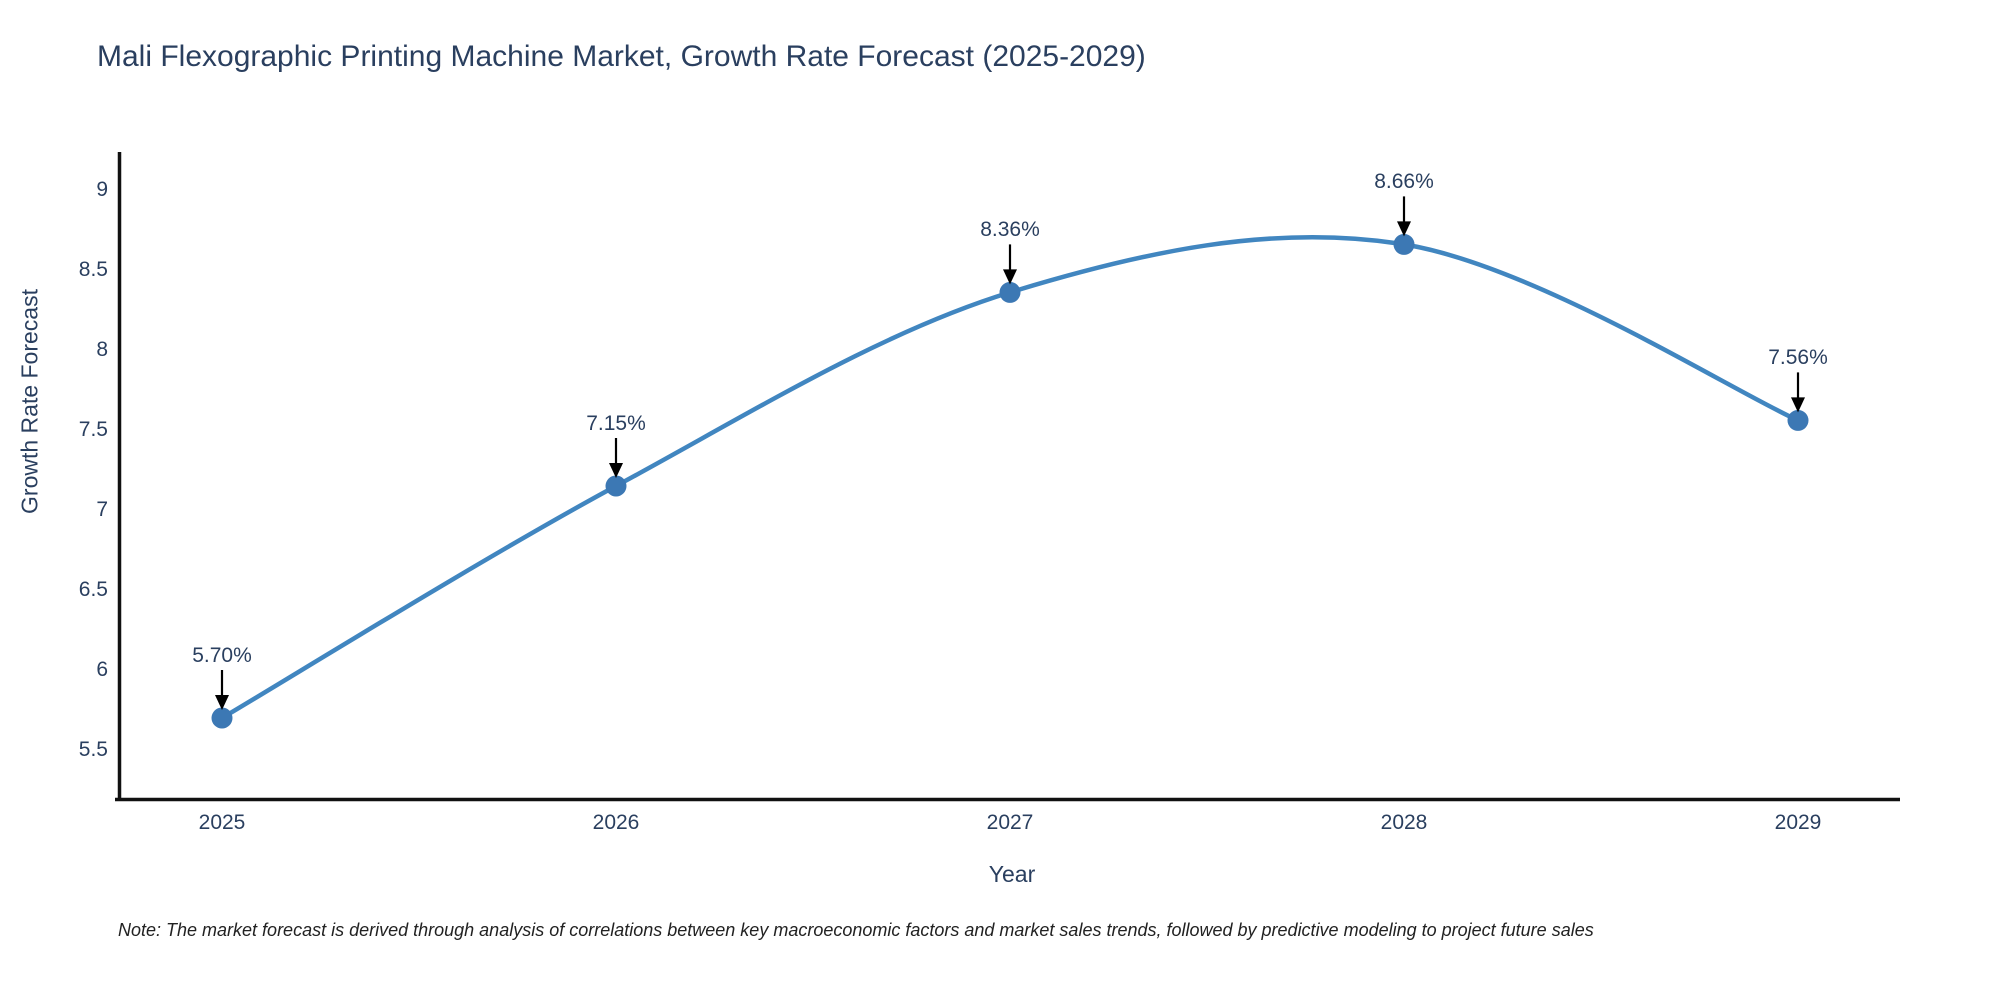 This screenshot has width=2000, height=1000. What do you see at coordinates (93, 589) in the screenshot?
I see `y-tick-label: 6.5` at bounding box center [93, 589].